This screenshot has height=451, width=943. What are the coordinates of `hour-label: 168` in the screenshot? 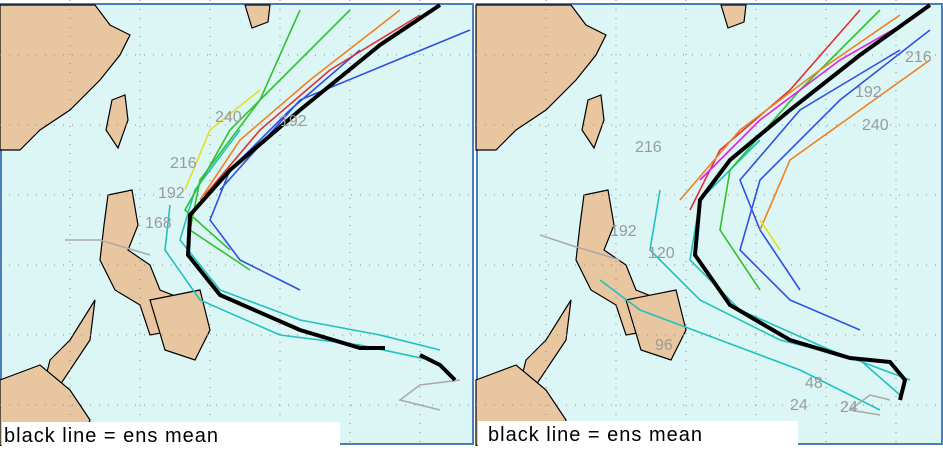 It's located at (158, 223).